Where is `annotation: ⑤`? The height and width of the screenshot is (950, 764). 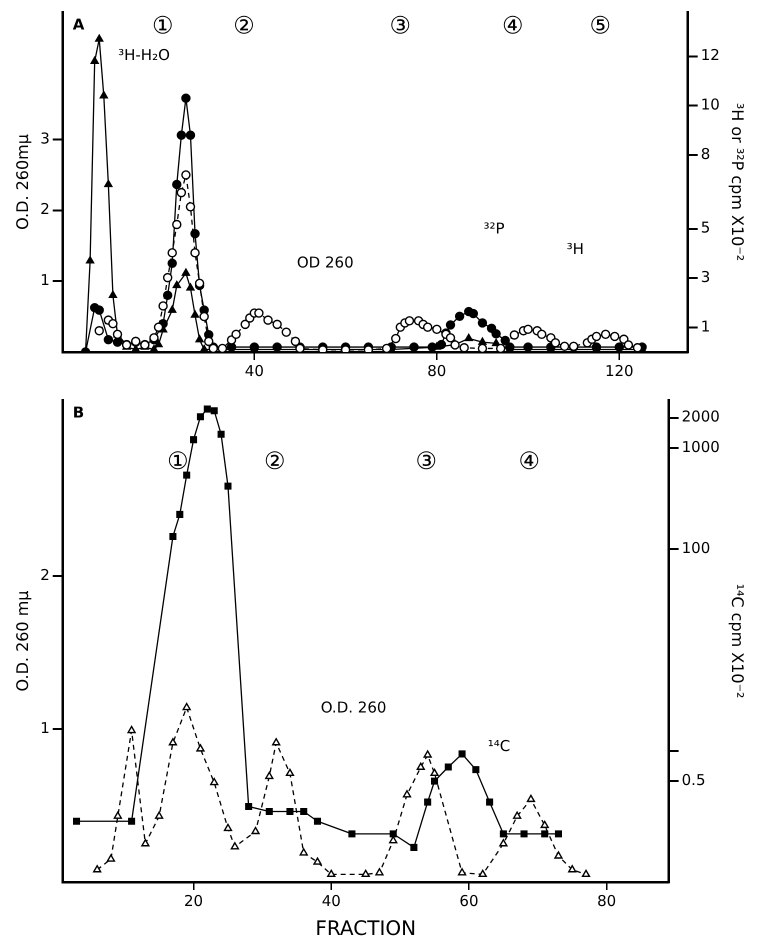
annotation: ⑤ is located at coordinates (600, 26).